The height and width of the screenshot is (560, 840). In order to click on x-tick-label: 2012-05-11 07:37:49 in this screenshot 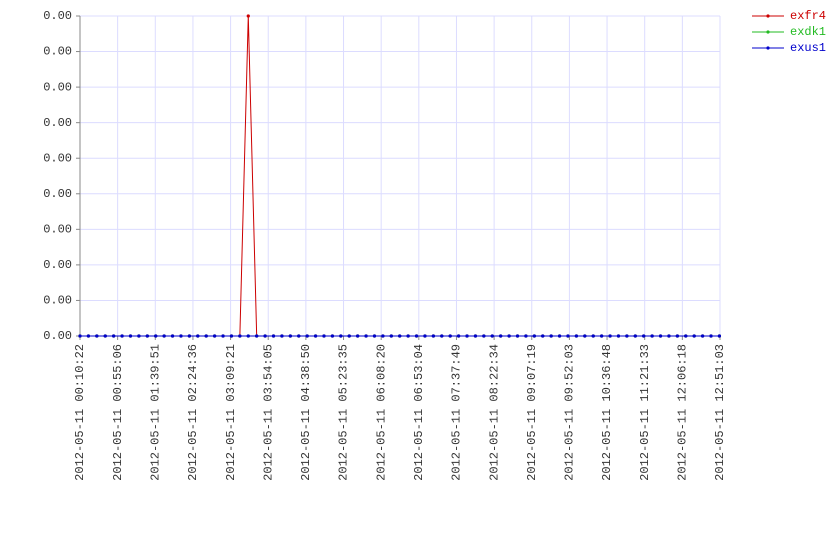, I will do `click(457, 412)`.